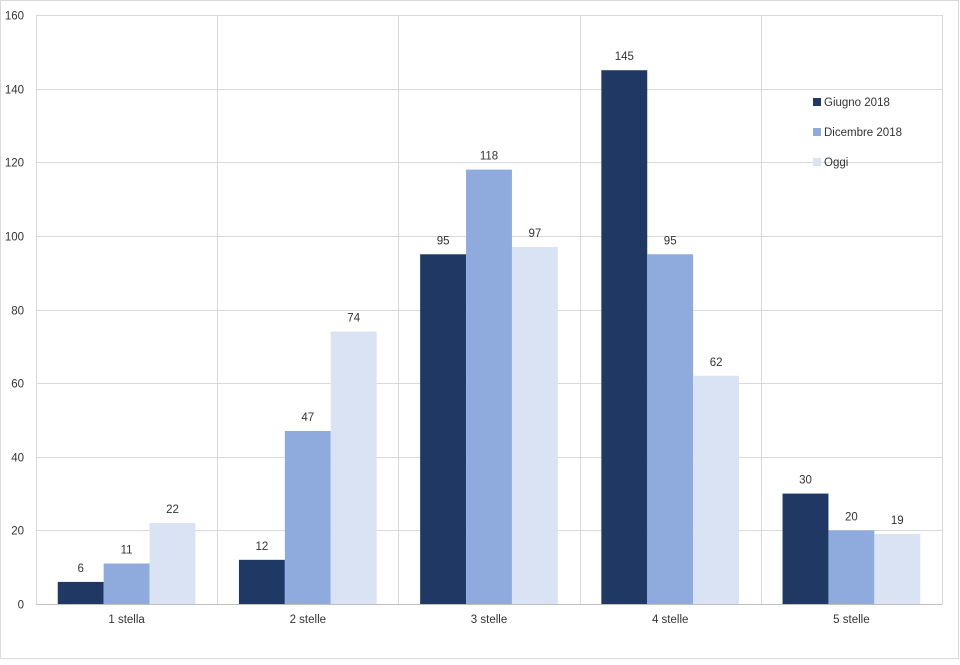 This screenshot has height=665, width=960. I want to click on y-tick-label: 80, so click(17, 312).